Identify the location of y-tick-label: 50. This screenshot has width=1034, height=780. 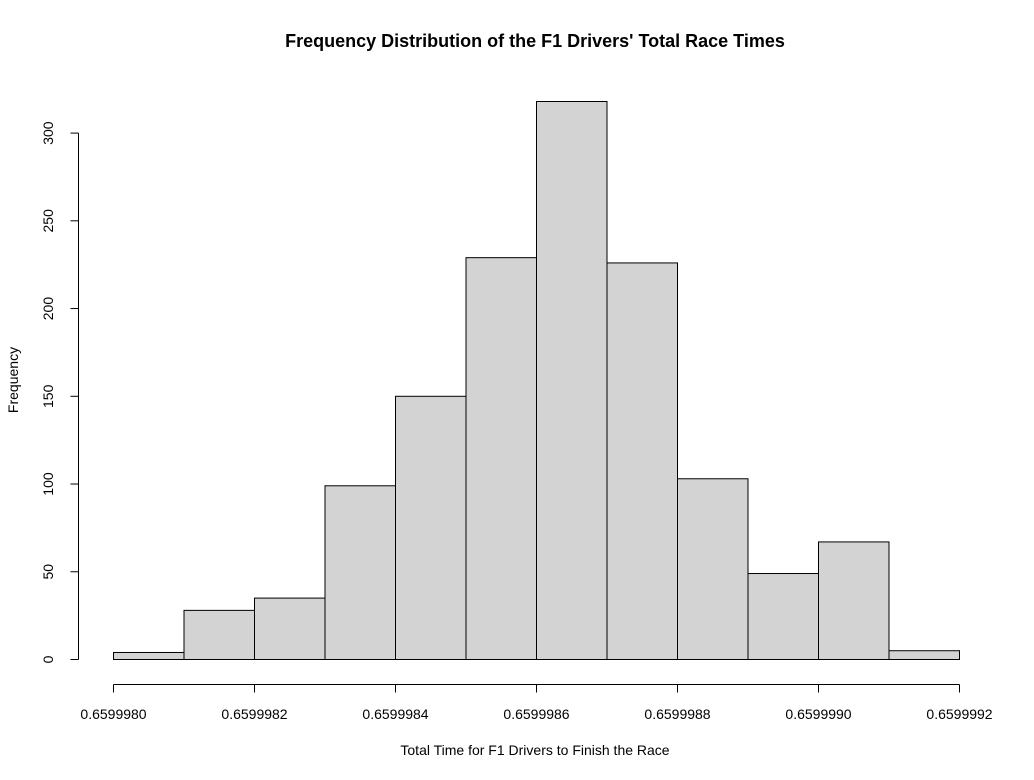
(48, 572).